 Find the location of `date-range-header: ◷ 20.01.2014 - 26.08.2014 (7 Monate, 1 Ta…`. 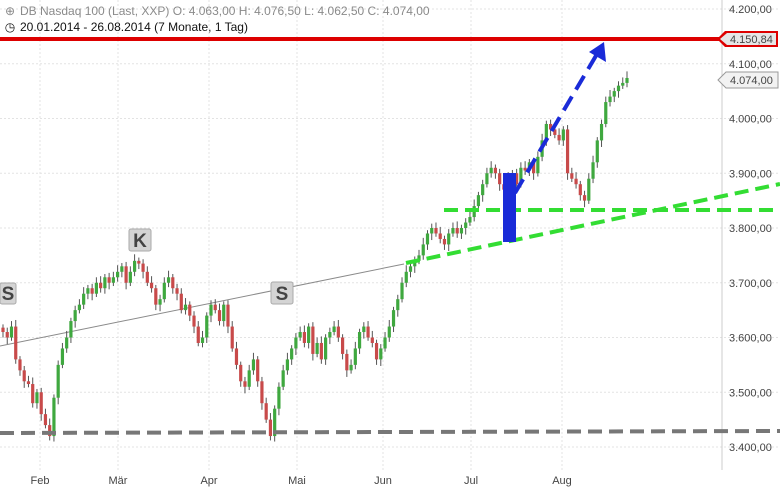

date-range-header: ◷ 20.01.2014 - 26.08.2014 (7 Monate, 1 Ta… is located at coordinates (126, 27).